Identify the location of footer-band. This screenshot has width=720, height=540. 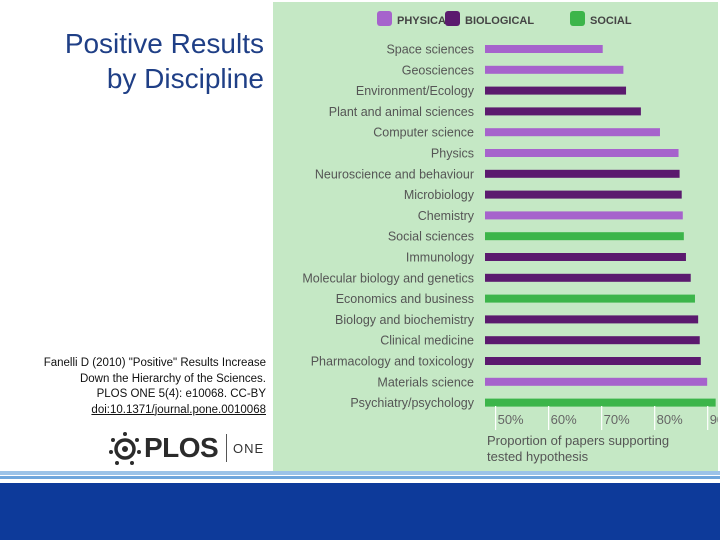
(360, 511).